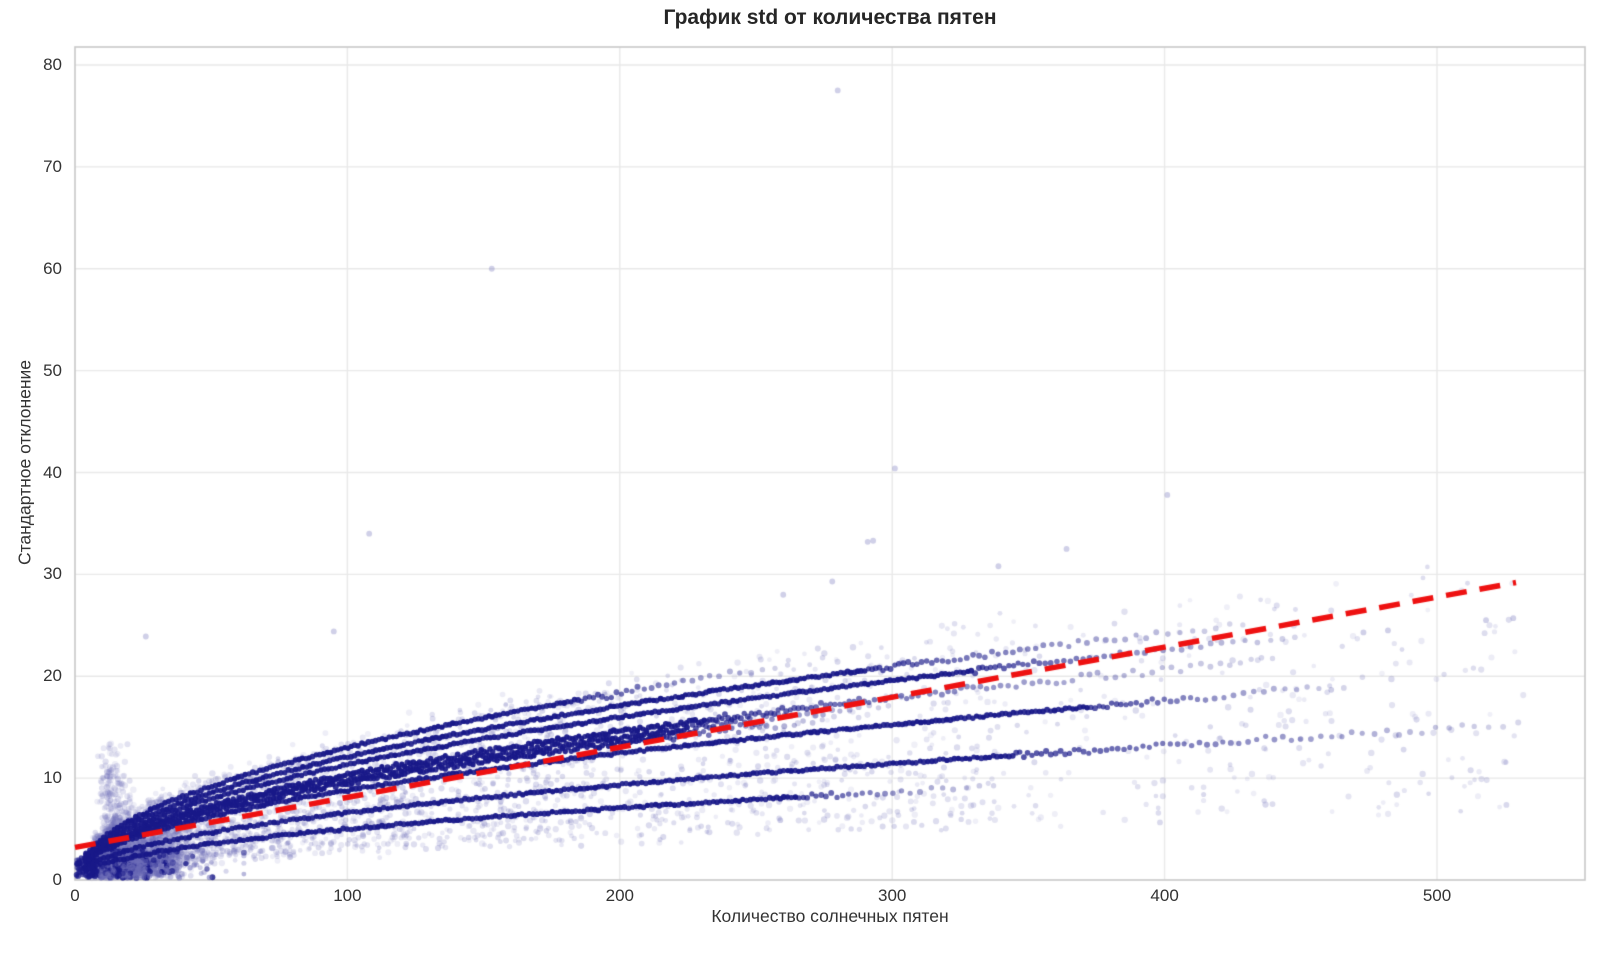  What do you see at coordinates (347, 895) in the screenshot?
I see `x-tick-label: 100` at bounding box center [347, 895].